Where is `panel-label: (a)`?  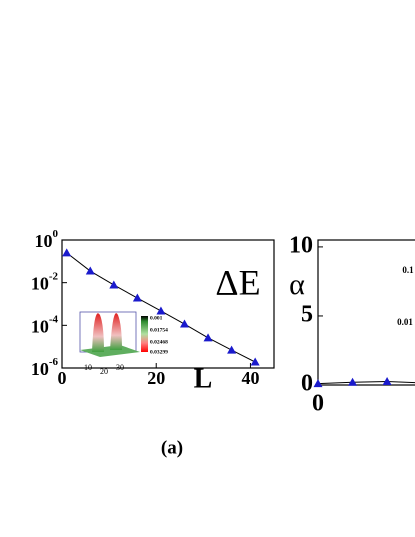 panel-label: (a) is located at coordinates (172, 447).